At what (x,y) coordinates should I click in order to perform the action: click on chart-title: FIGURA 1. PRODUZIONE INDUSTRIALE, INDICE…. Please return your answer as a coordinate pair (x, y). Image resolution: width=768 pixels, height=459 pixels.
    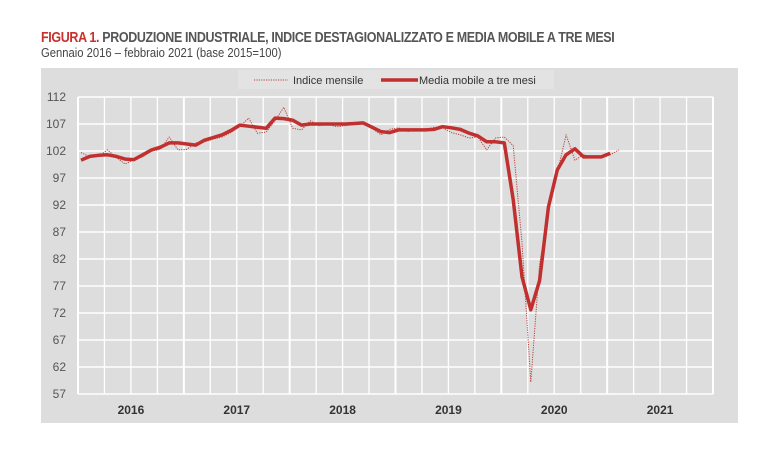
    Looking at the image, I should click on (328, 38).